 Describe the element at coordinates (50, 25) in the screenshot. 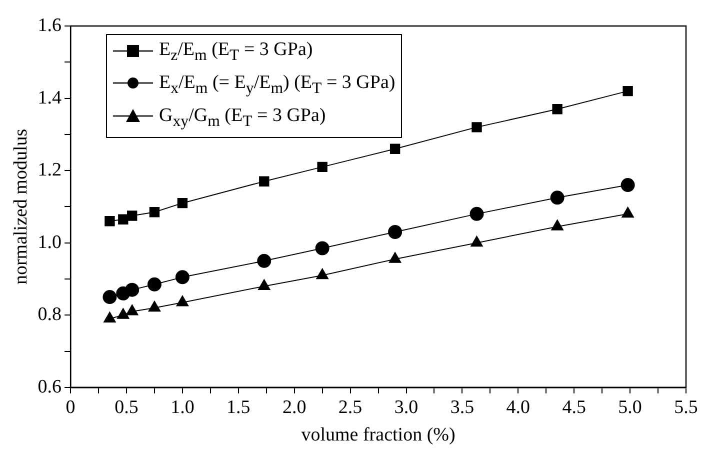

I see `y-tick-label: 1.6` at that location.